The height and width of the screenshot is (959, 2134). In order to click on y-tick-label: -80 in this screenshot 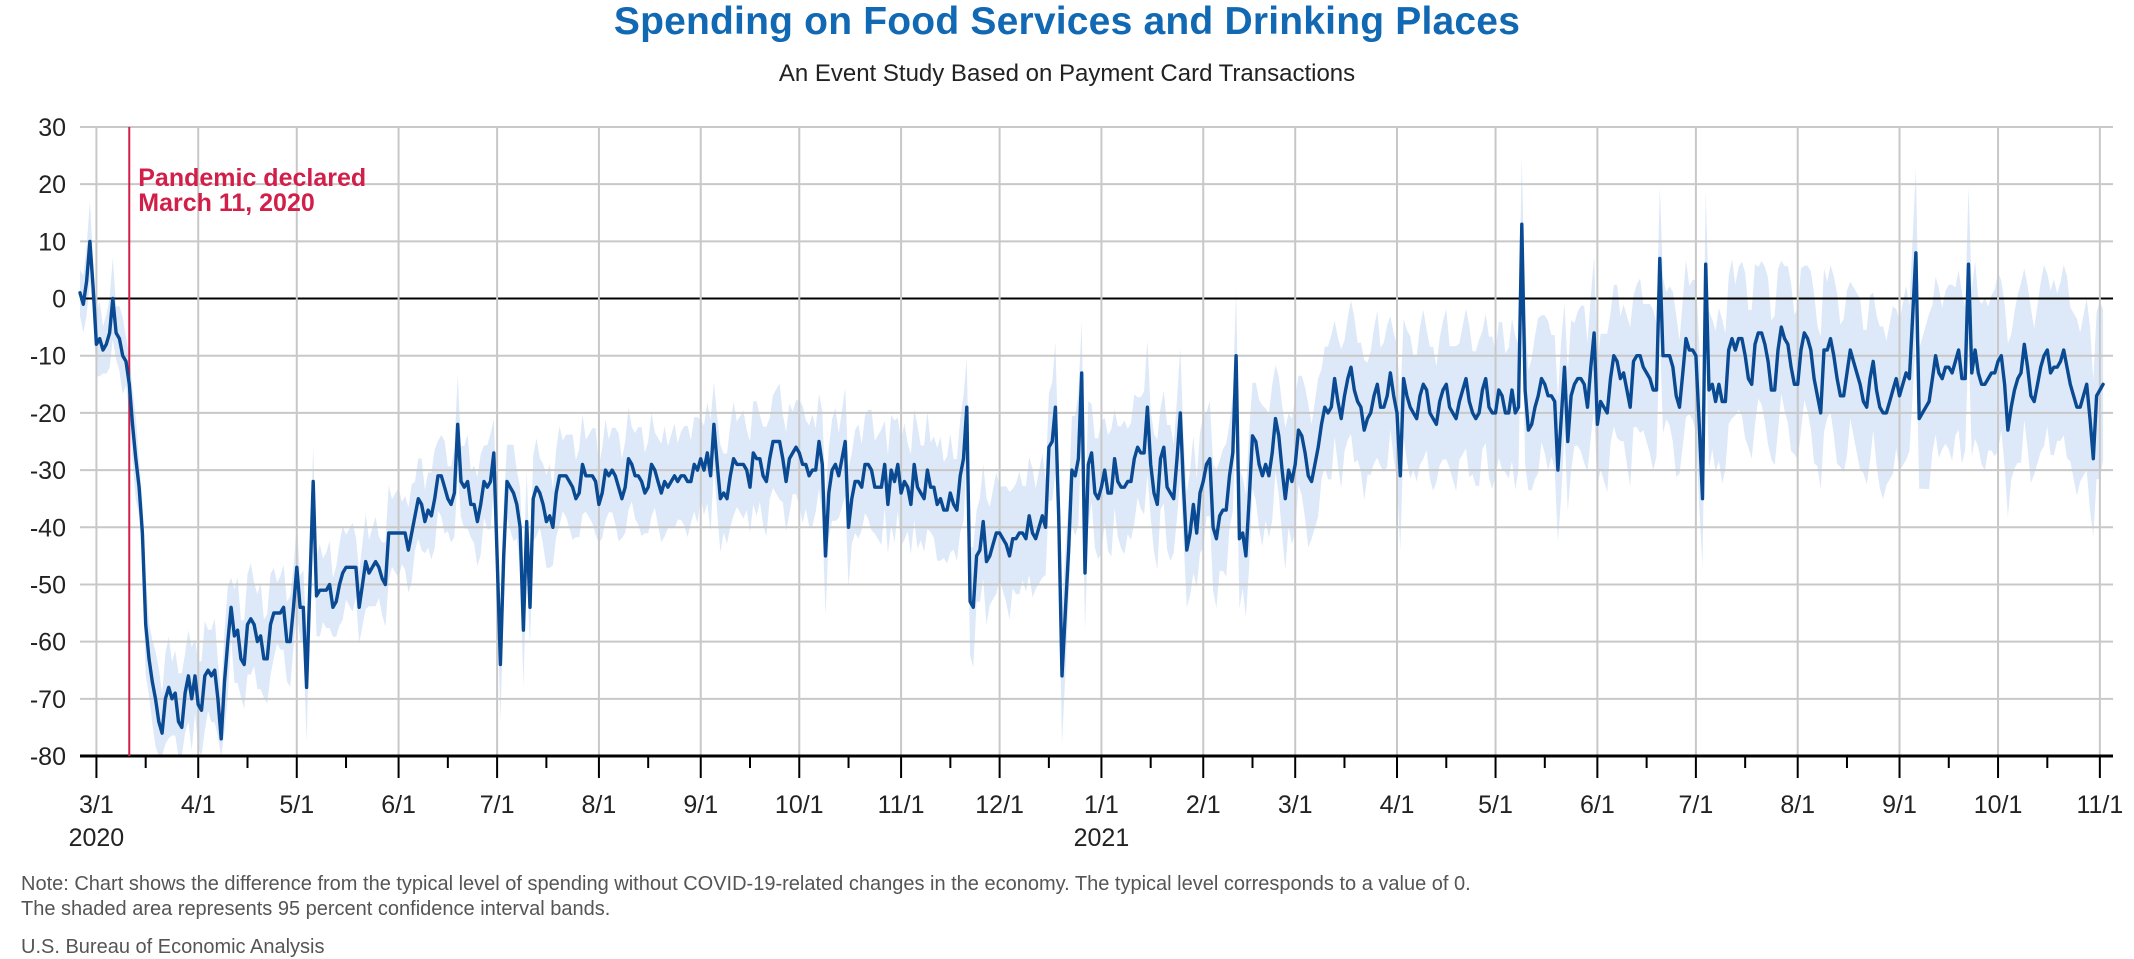, I will do `click(48, 757)`.